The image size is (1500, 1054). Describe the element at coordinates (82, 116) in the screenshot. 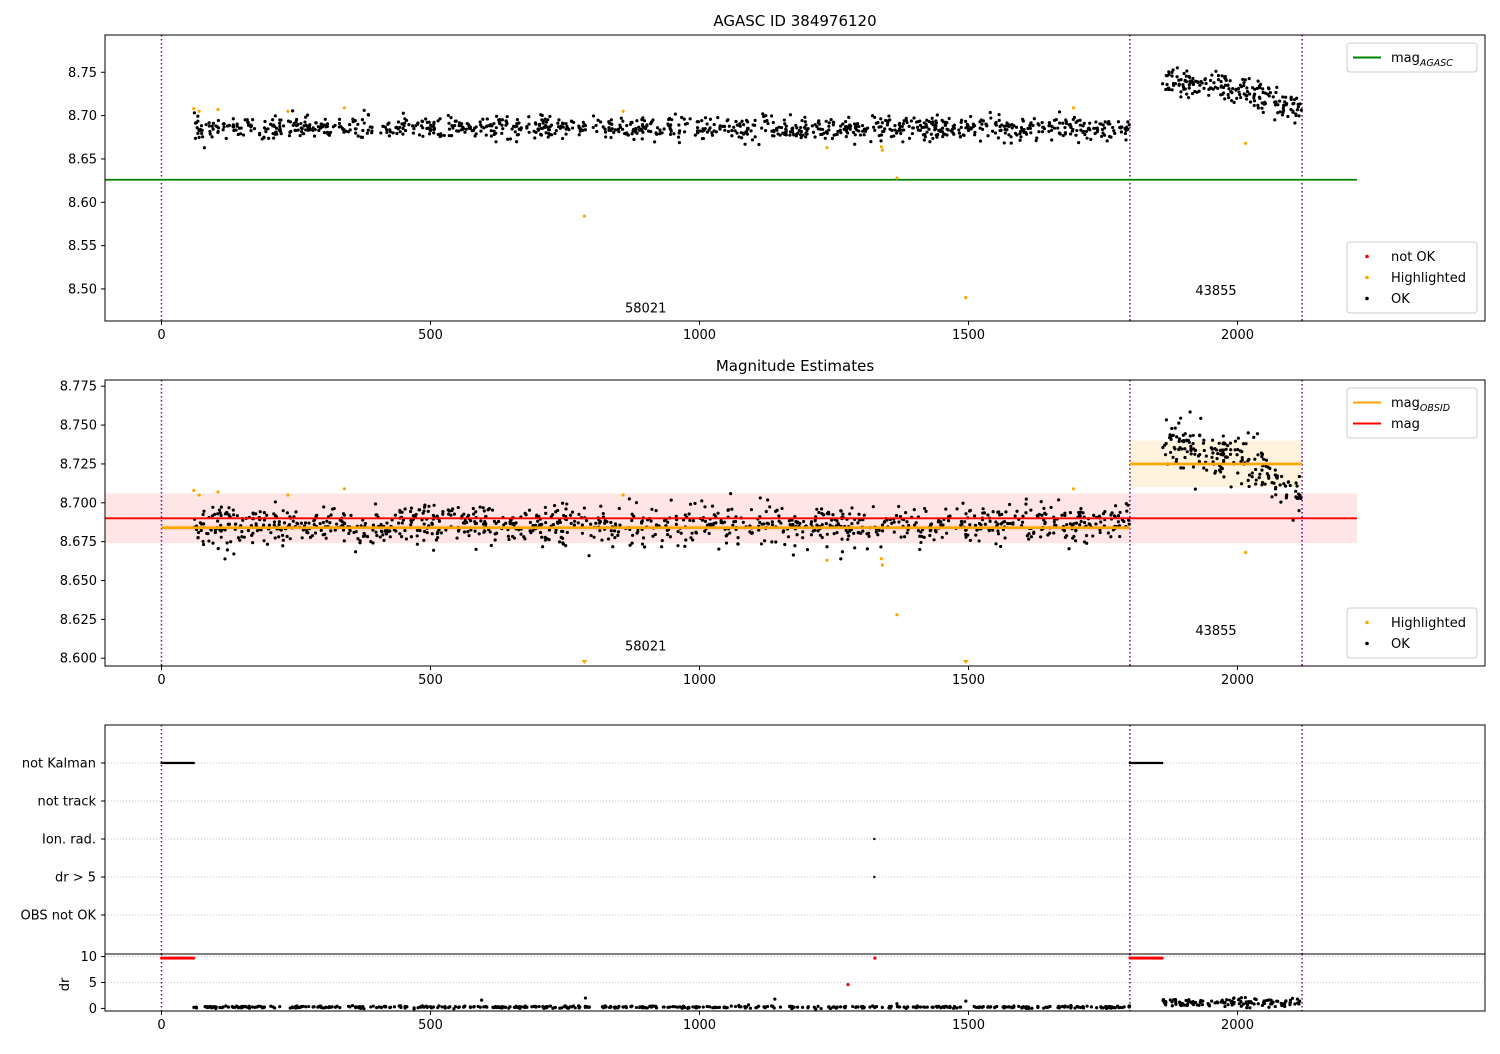

I see `y-tick-label: 8.70` at that location.